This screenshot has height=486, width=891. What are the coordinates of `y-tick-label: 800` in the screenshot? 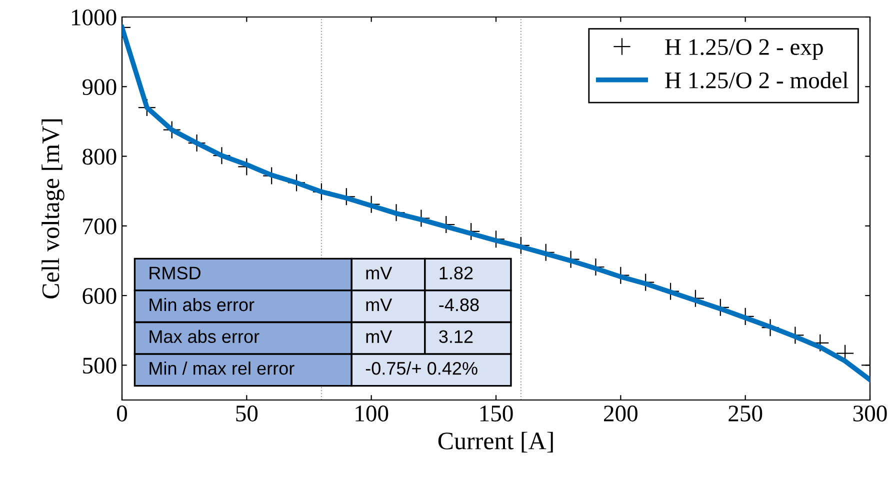 It's located at (99, 156).